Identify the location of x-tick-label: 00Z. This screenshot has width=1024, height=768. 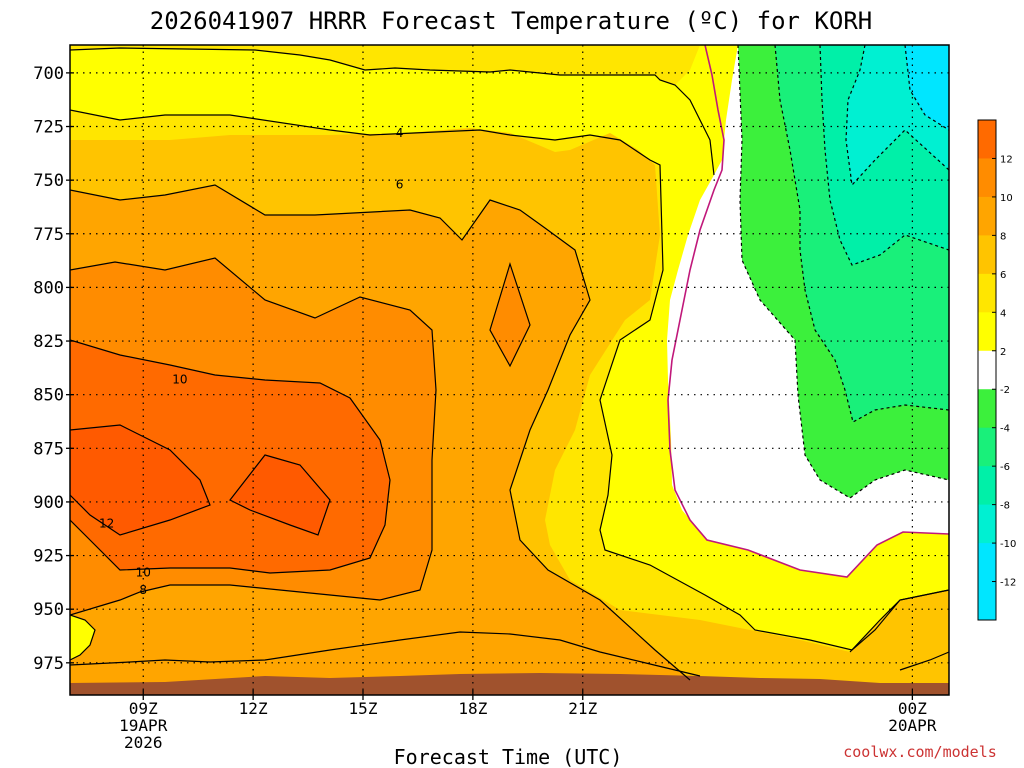
(912, 708).